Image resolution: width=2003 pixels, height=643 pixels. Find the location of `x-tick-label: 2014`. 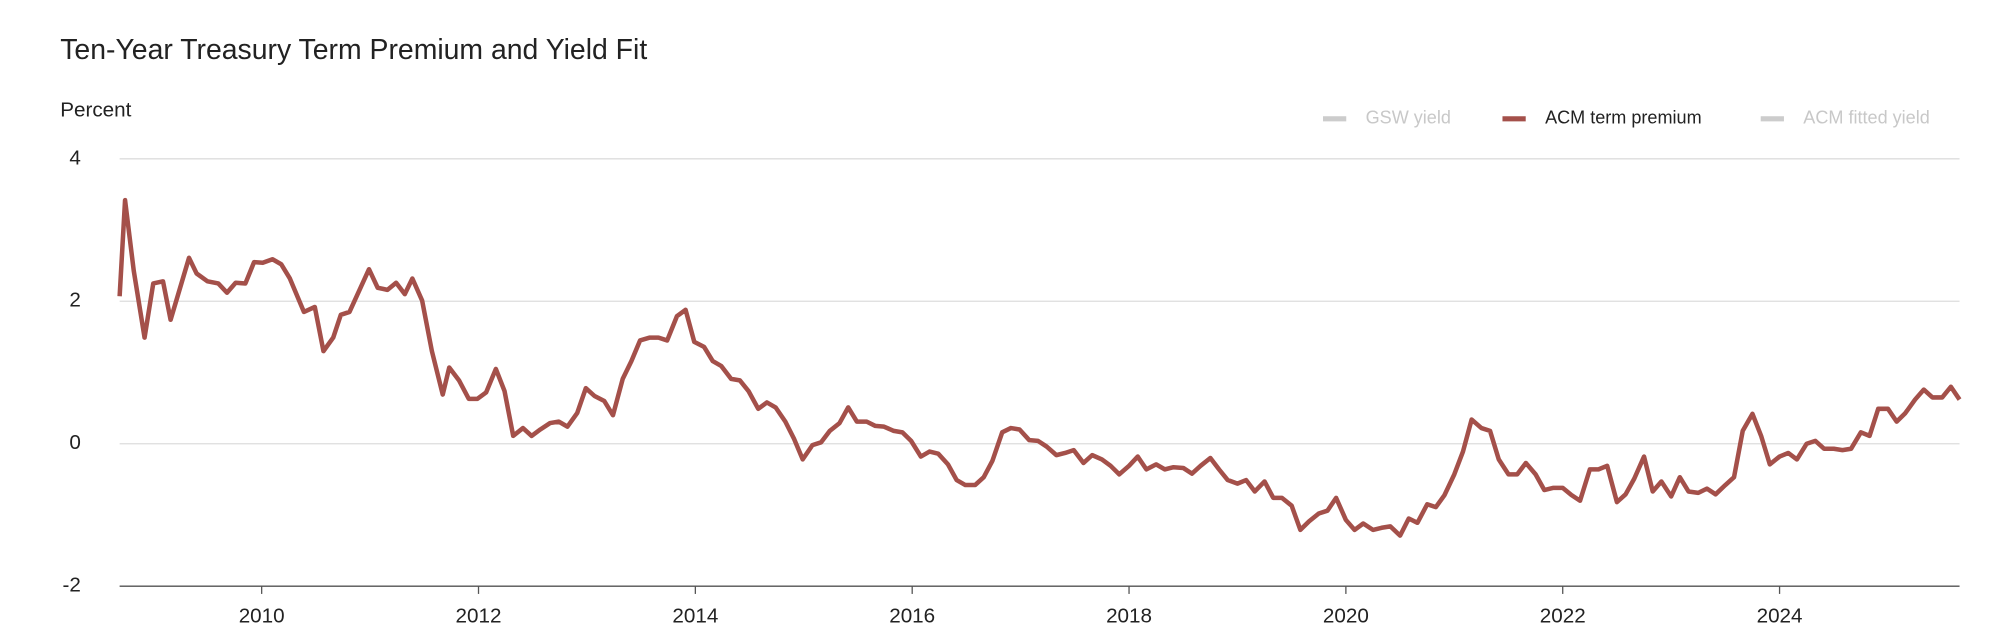

x-tick-label: 2014 is located at coordinates (695, 616).